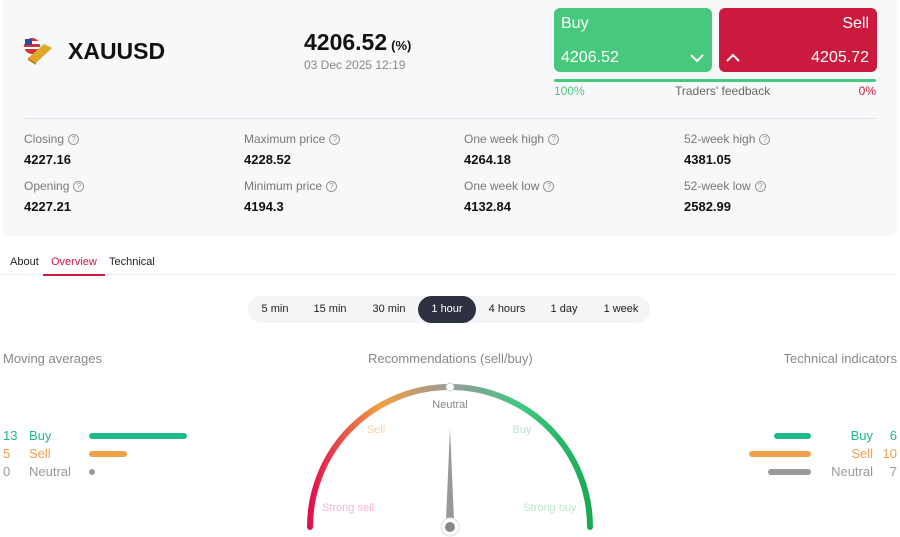  What do you see at coordinates (723, 91) in the screenshot?
I see `feedback-label: Traders' feedback` at bounding box center [723, 91].